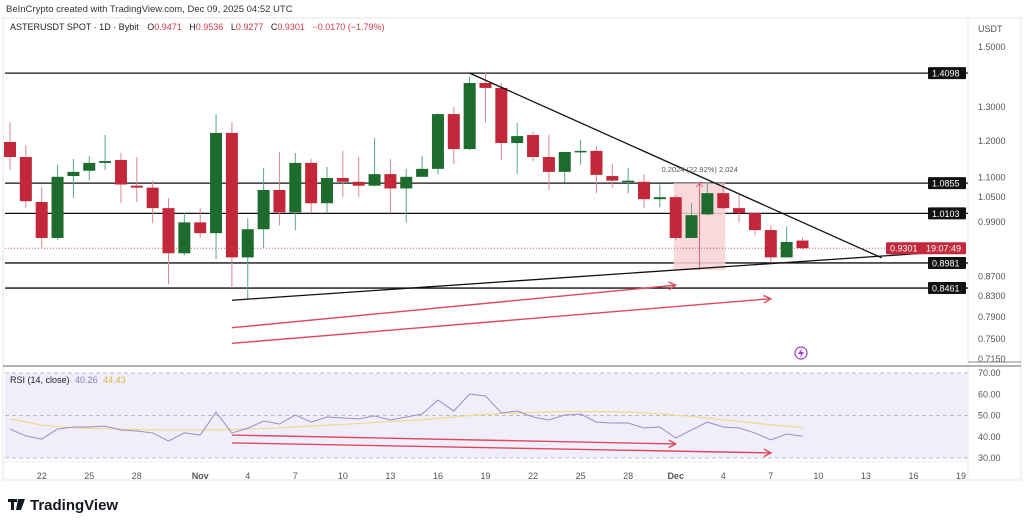 The image size is (1024, 524). What do you see at coordinates (992, 107) in the screenshot?
I see `price-tick-label: 1.3000` at bounding box center [992, 107].